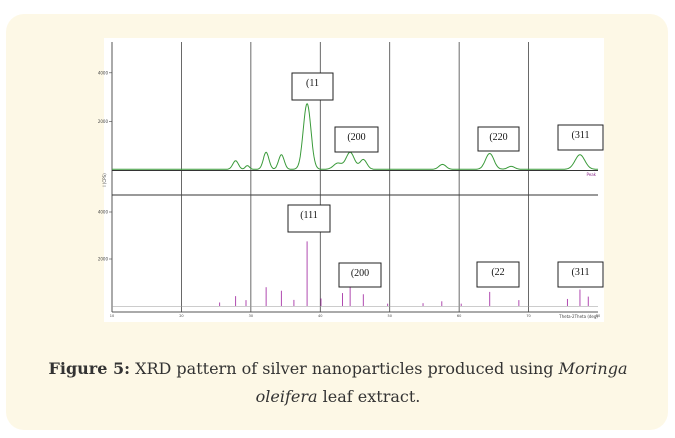  I want to click on caption-label: Figure 5:, so click(89, 368).